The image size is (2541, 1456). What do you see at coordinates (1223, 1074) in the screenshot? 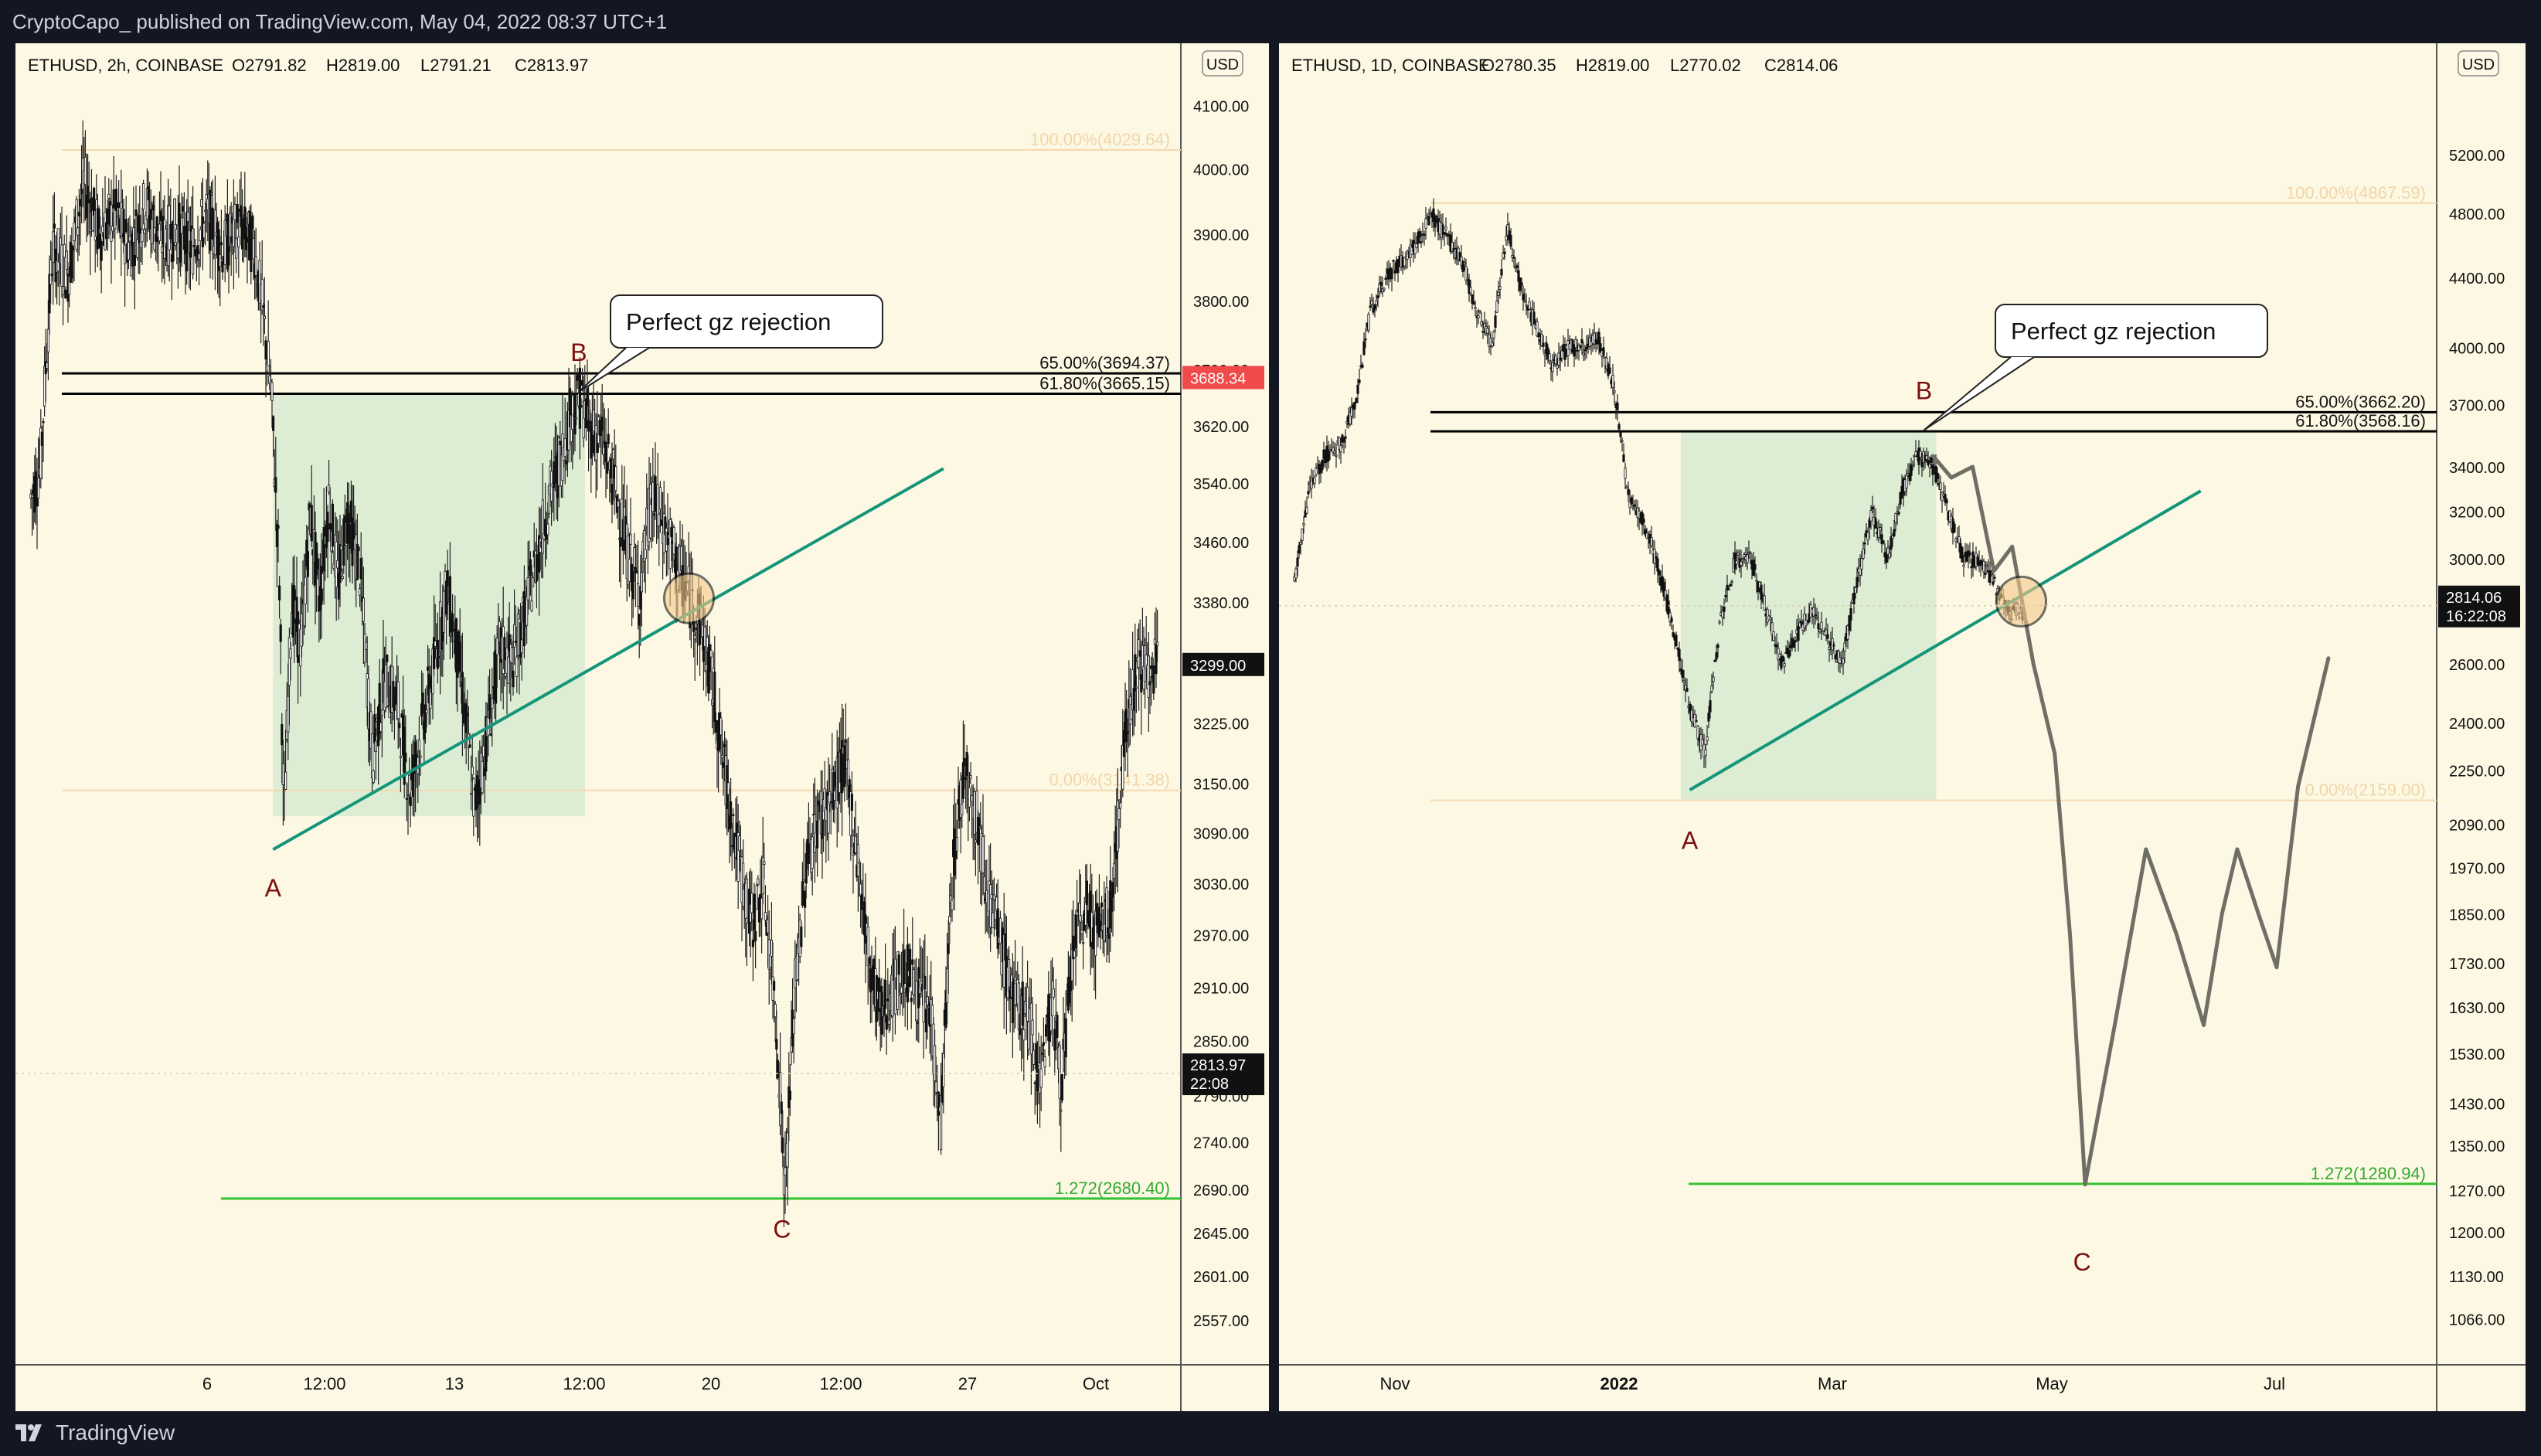
I see `last-price-tag` at bounding box center [1223, 1074].